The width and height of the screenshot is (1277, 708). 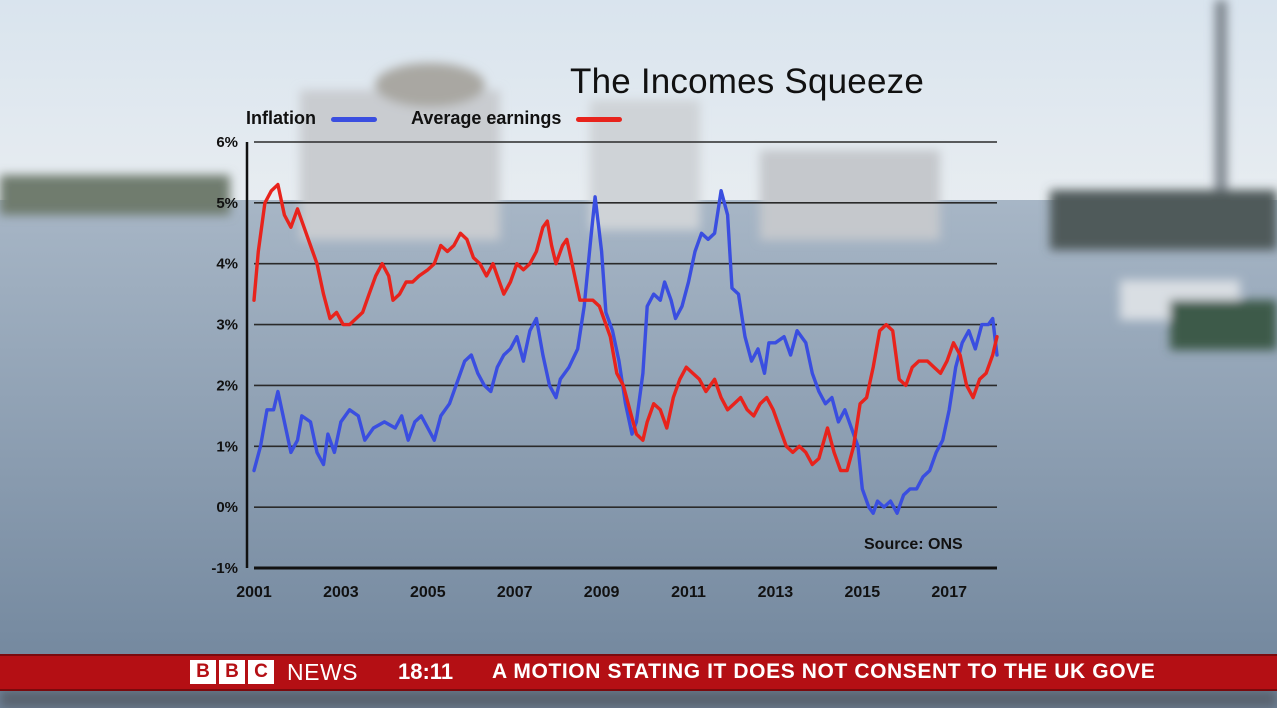 What do you see at coordinates (863, 592) in the screenshot?
I see `x-tick-label: 2015` at bounding box center [863, 592].